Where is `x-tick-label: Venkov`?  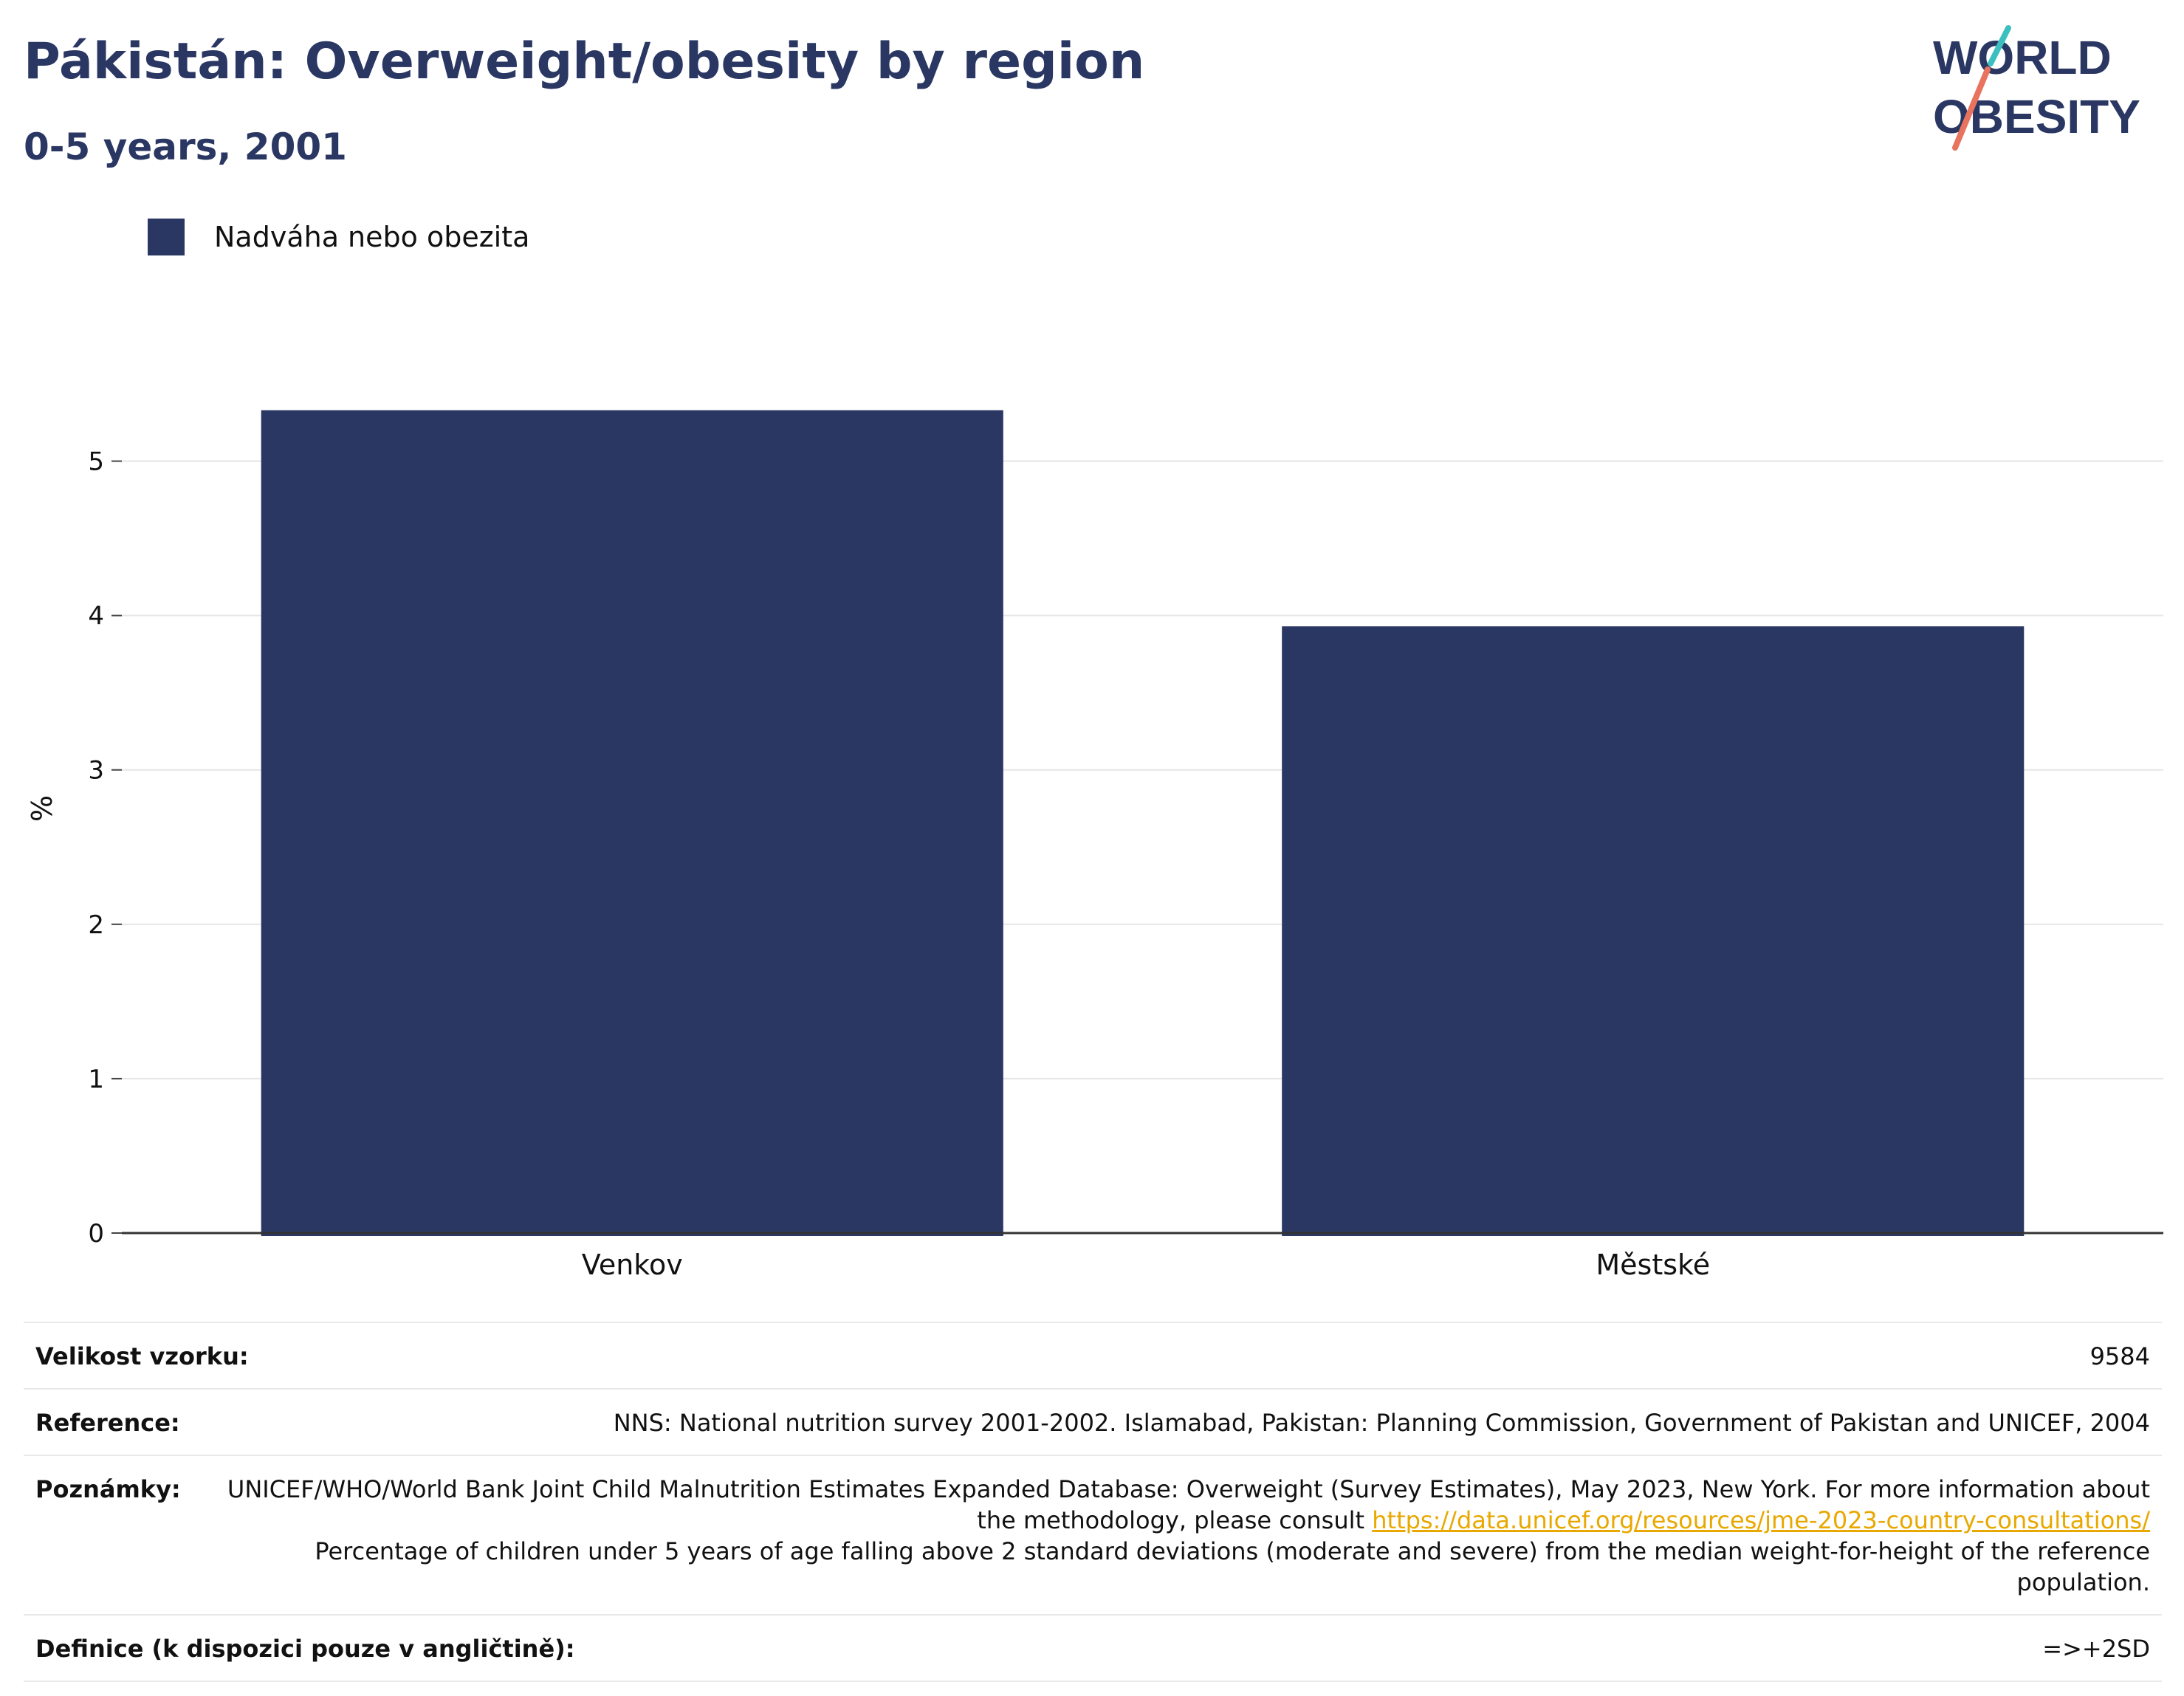 x-tick-label: Venkov is located at coordinates (632, 1265).